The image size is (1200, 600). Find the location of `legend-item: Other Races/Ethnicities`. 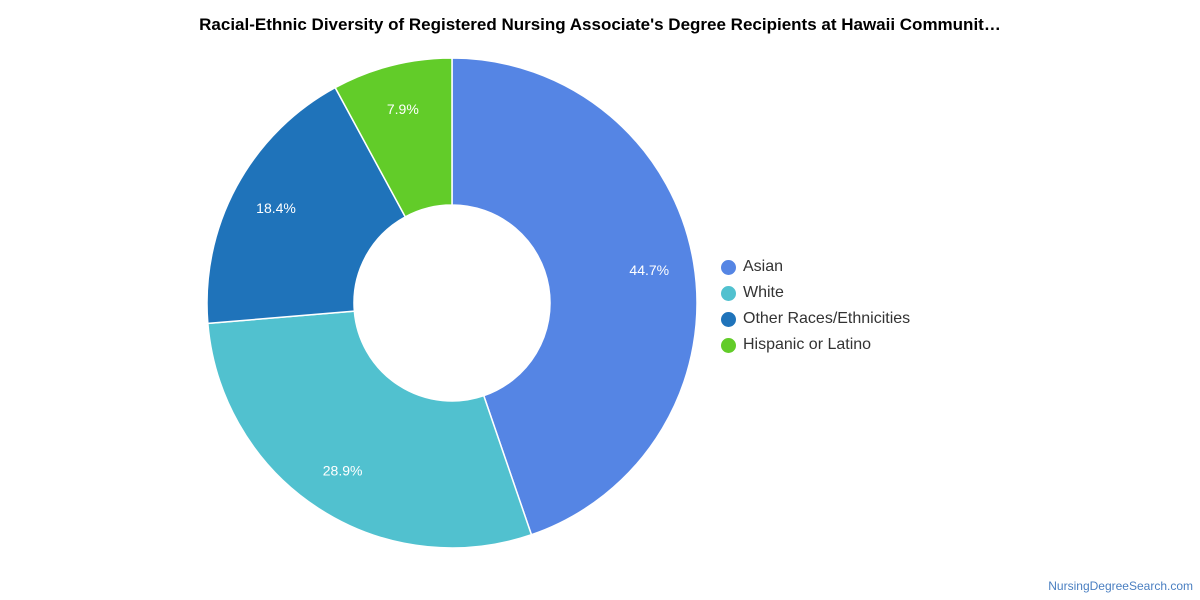

legend-item: Other Races/Ethnicities is located at coordinates (815, 319).